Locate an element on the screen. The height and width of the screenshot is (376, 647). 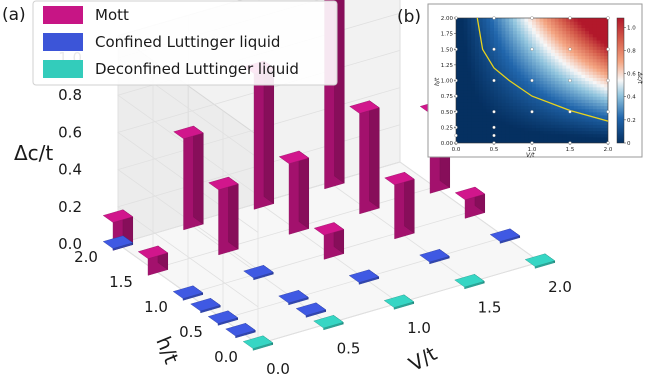
colorbar-tick-label: 0.4 is located at coordinates (631, 98).